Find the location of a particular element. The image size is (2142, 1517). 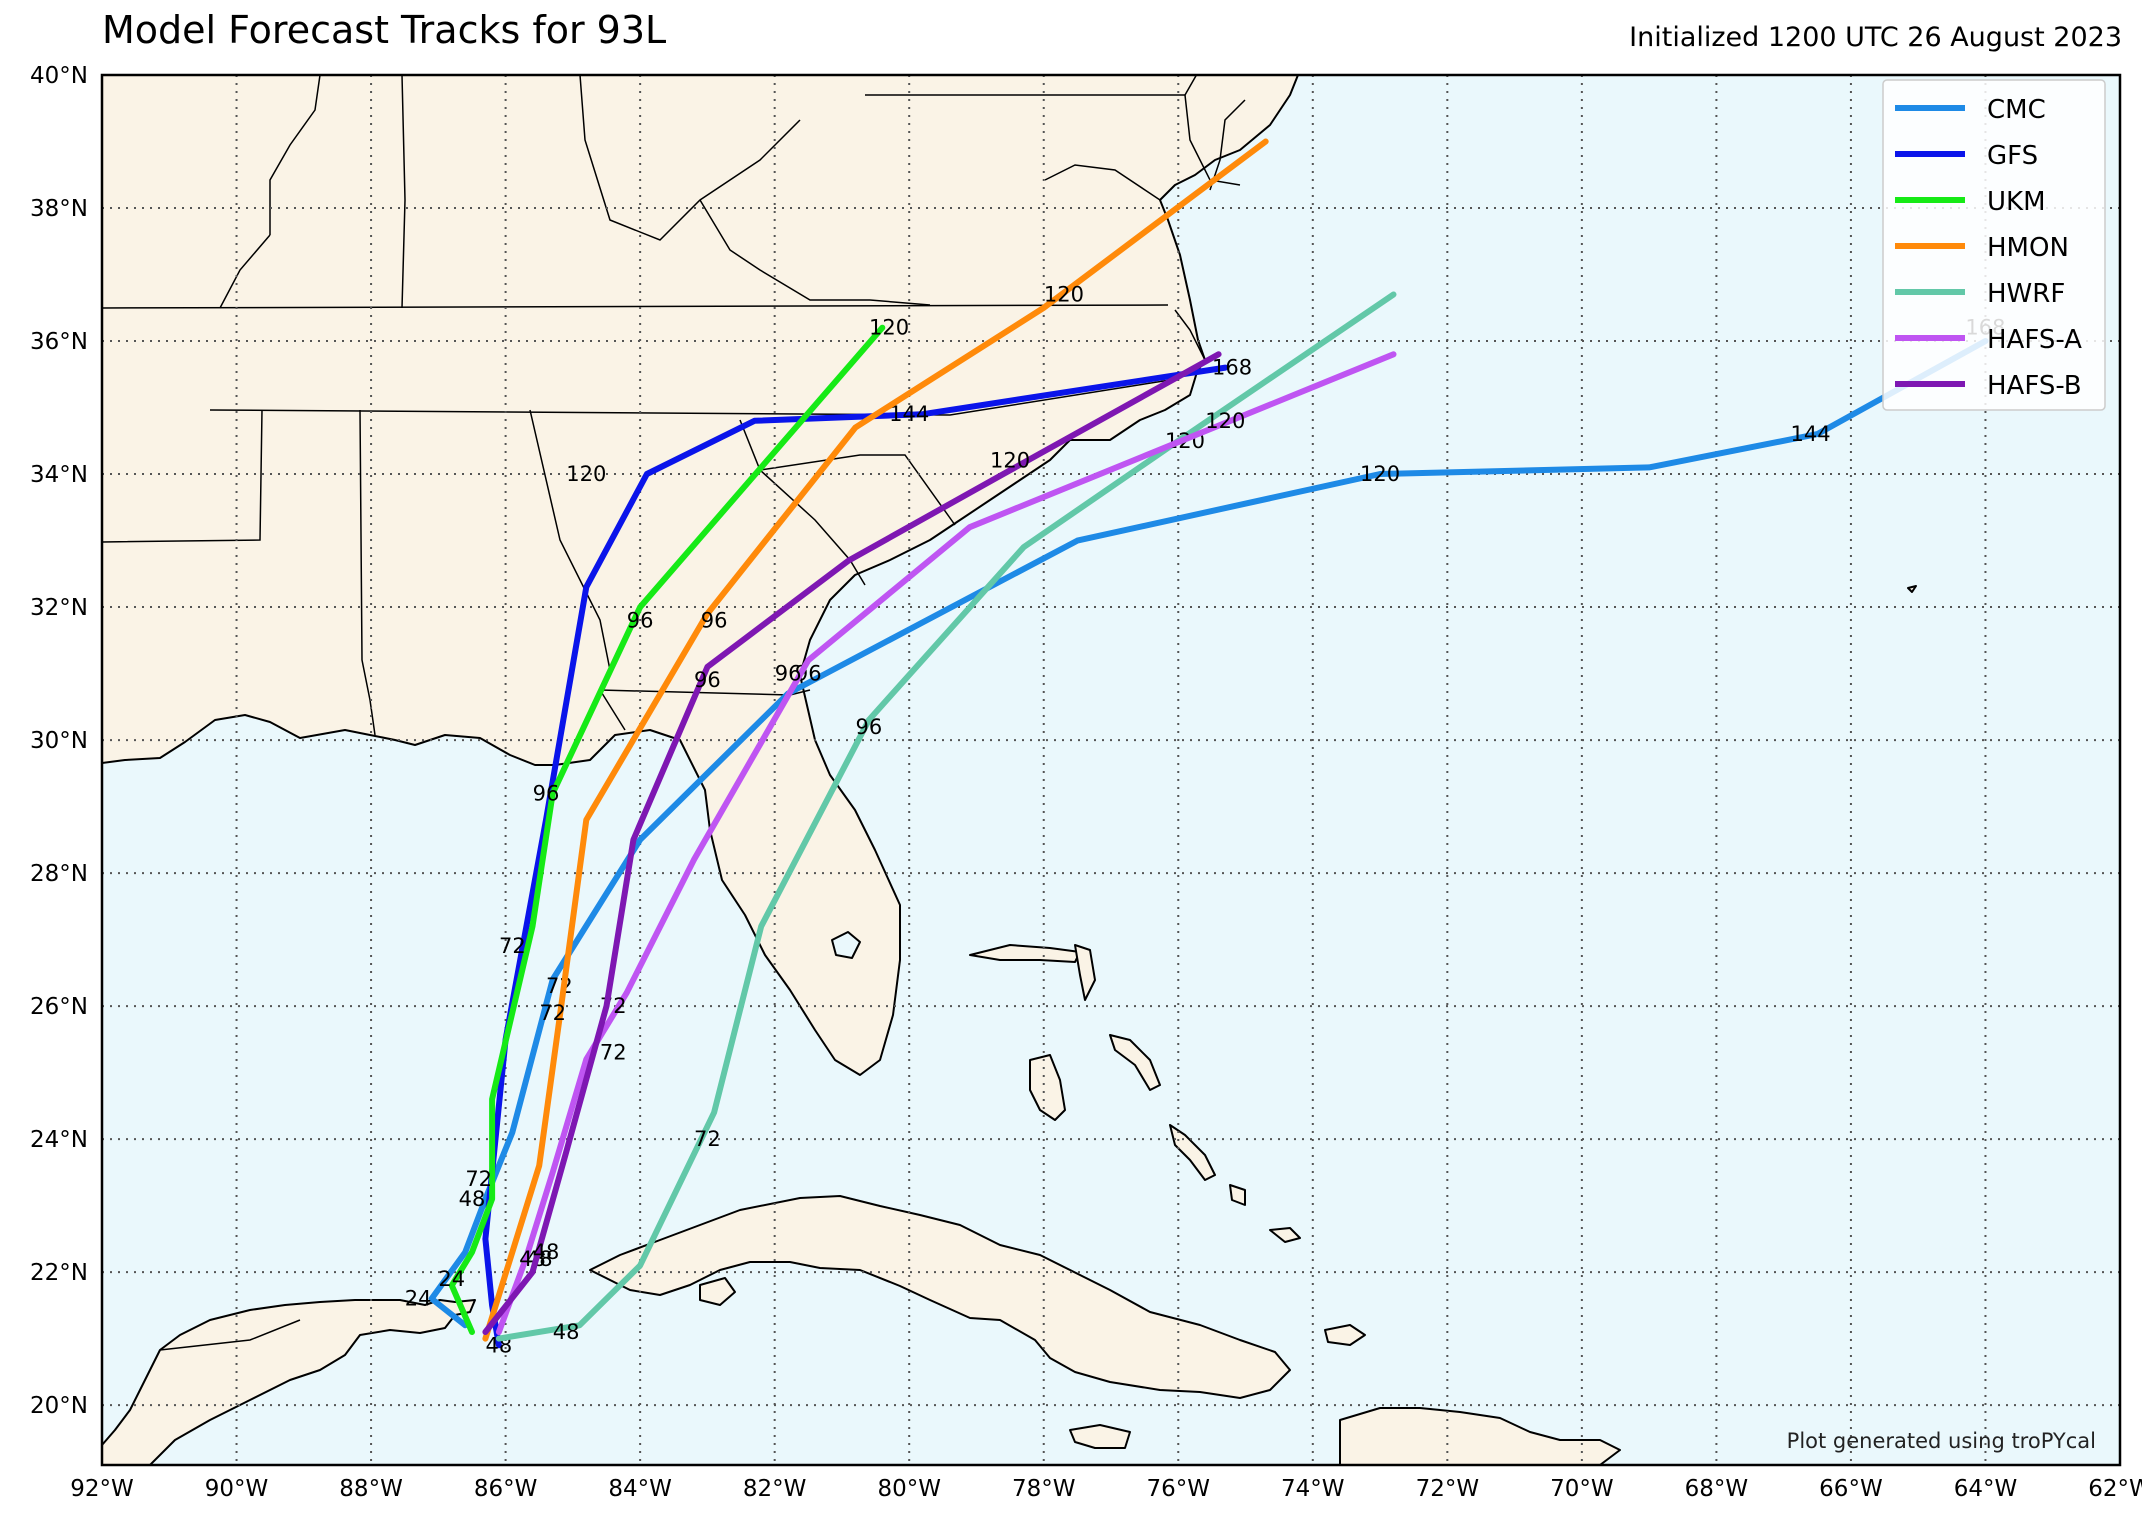

legend-label: CMC is located at coordinates (2016, 110).